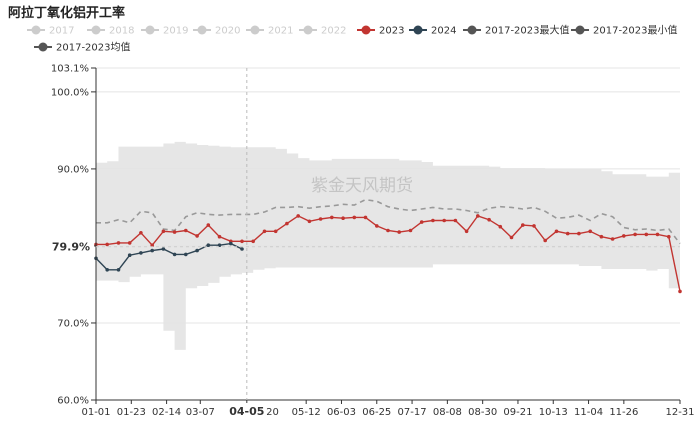 The height and width of the screenshot is (423, 700). I want to click on legend-label: 2022, so click(333, 31).